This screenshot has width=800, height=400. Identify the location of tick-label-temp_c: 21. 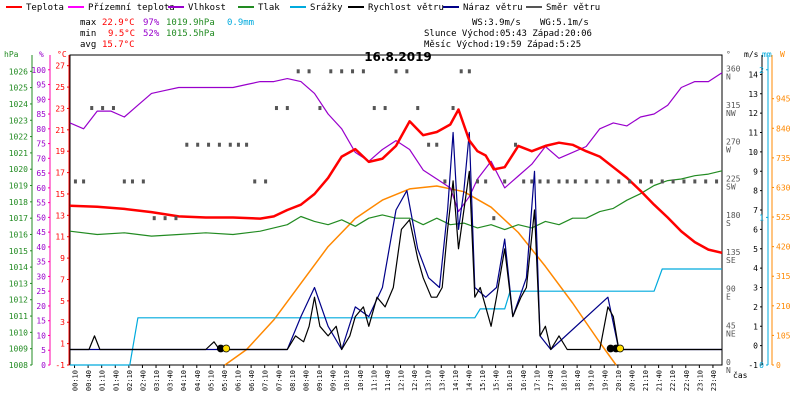
(60, 130).